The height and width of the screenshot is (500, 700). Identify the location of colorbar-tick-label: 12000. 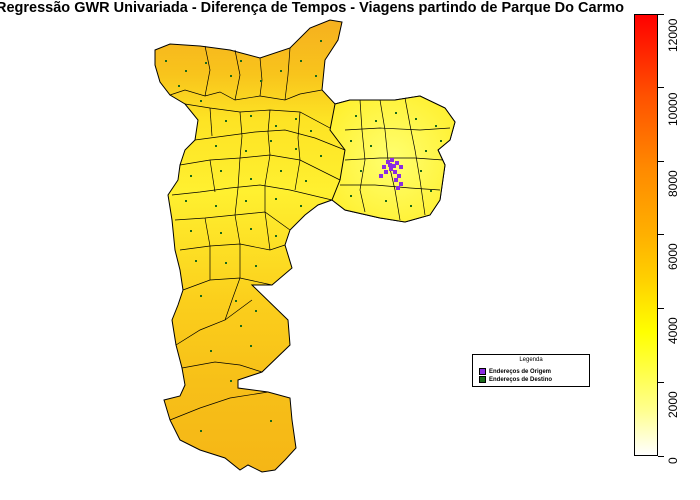
(673, 35).